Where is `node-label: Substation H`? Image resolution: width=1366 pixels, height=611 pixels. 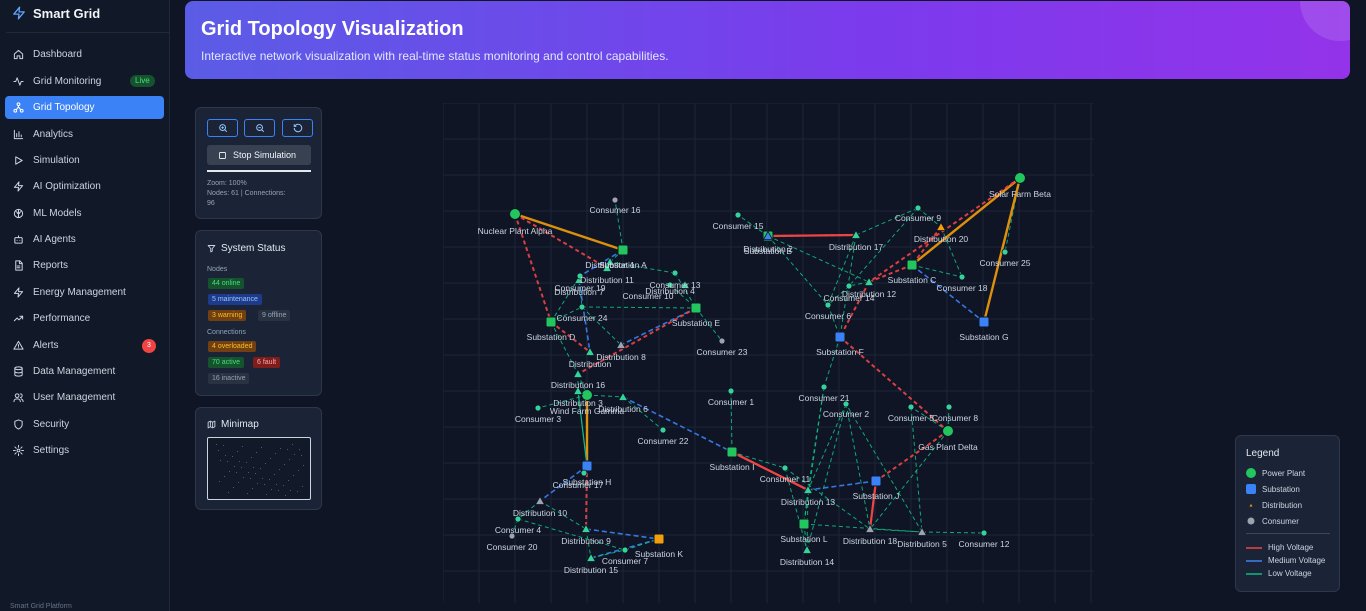 node-label: Substation H is located at coordinates (587, 482).